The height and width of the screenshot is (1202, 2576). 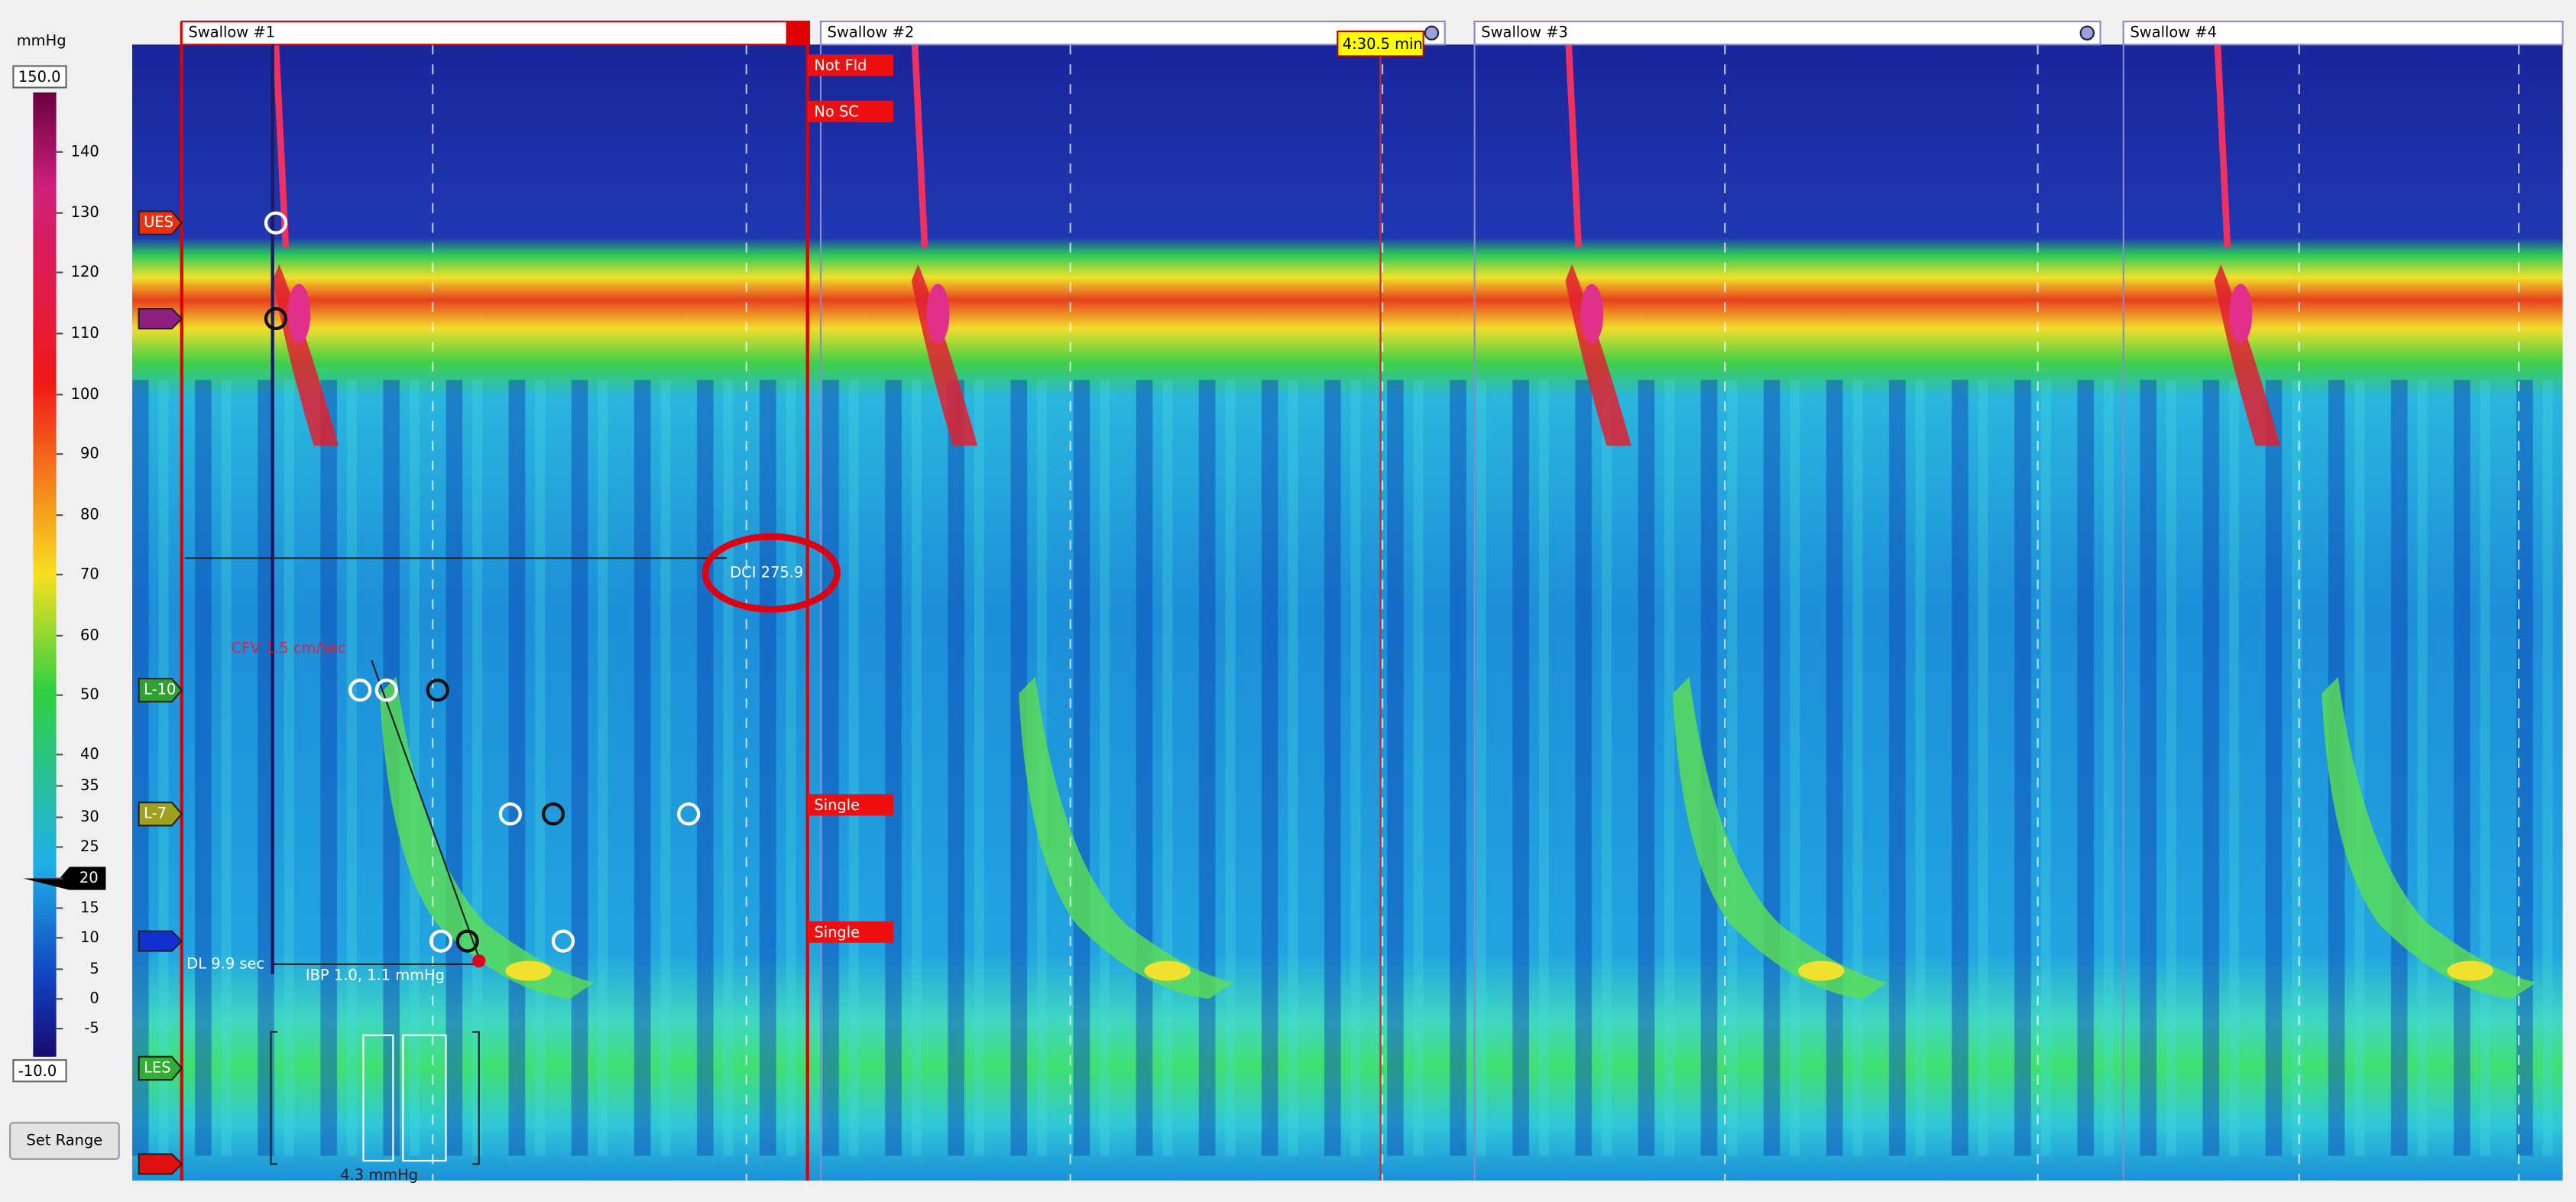 I want to click on colorbar-tick-label: 80, so click(x=89, y=514).